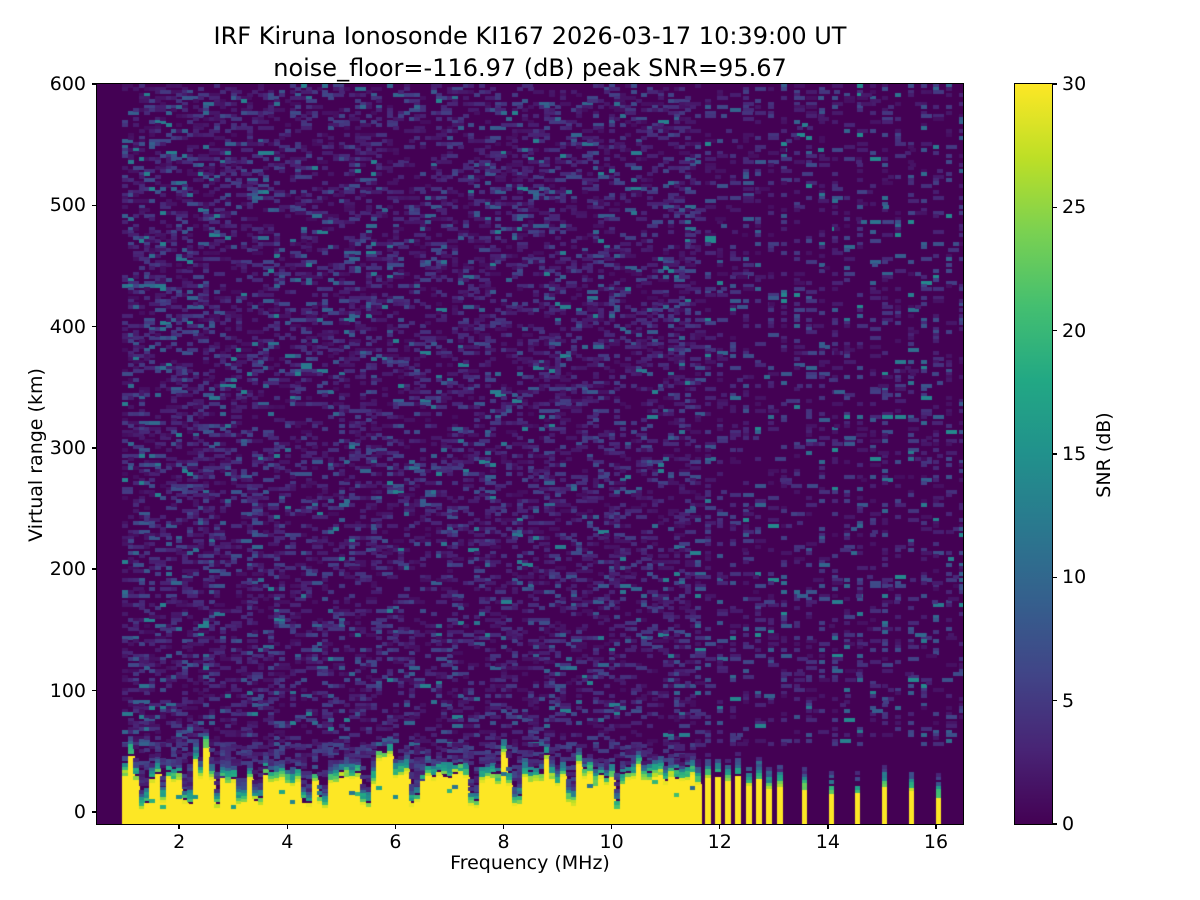  I want to click on colorbar-gradient, so click(1033, 454).